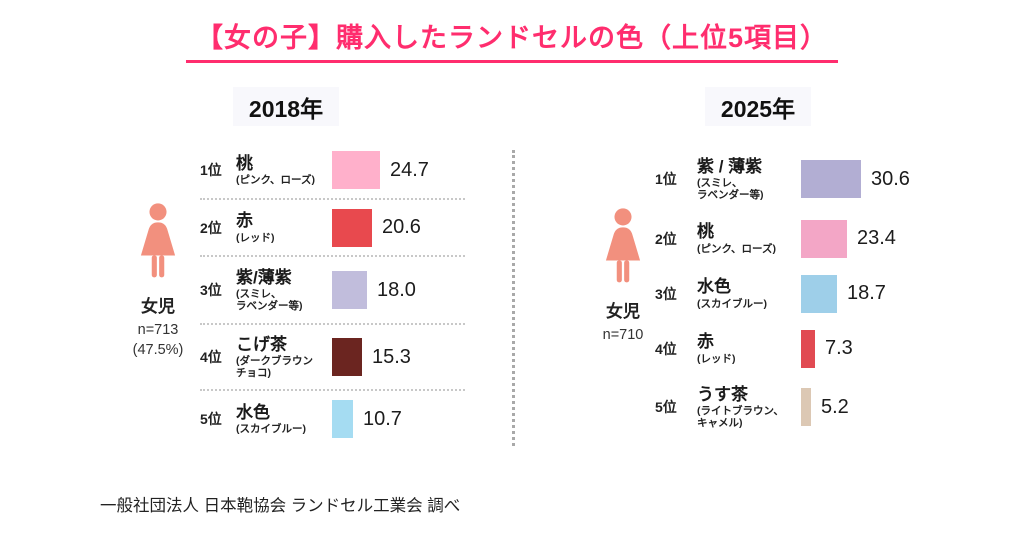  What do you see at coordinates (264, 277) in the screenshot?
I see `color-name: 紫/薄紫` at bounding box center [264, 277].